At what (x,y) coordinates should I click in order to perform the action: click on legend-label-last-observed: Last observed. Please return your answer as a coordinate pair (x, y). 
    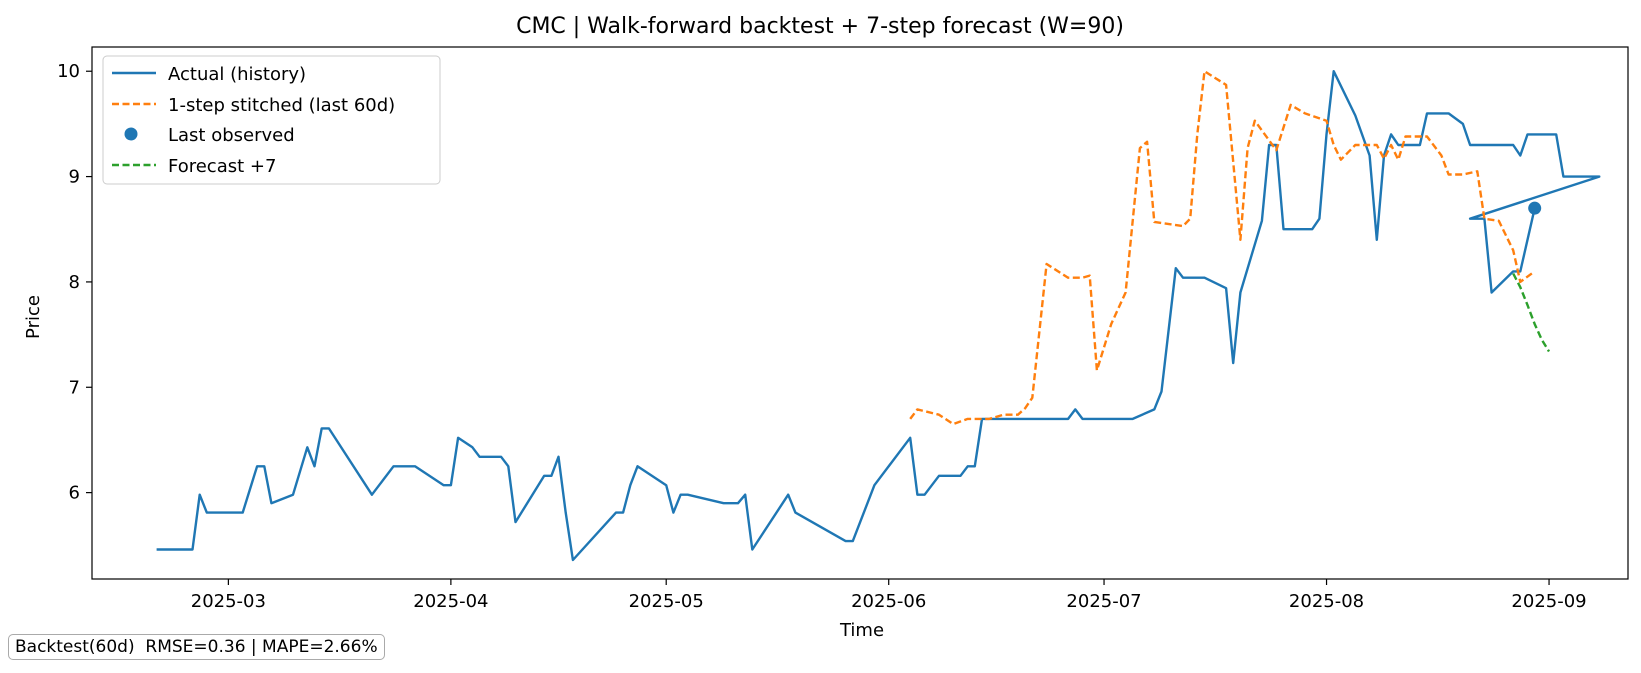
    Looking at the image, I should click on (231, 135).